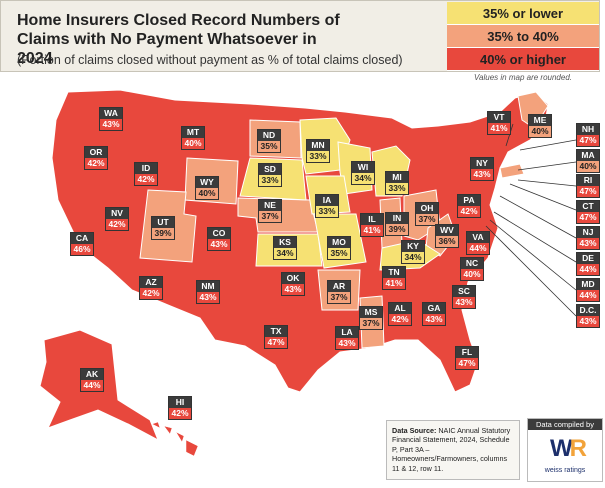 The width and height of the screenshot is (605, 488). I want to click on state-label-mn: MN 33%, so click(318, 151).